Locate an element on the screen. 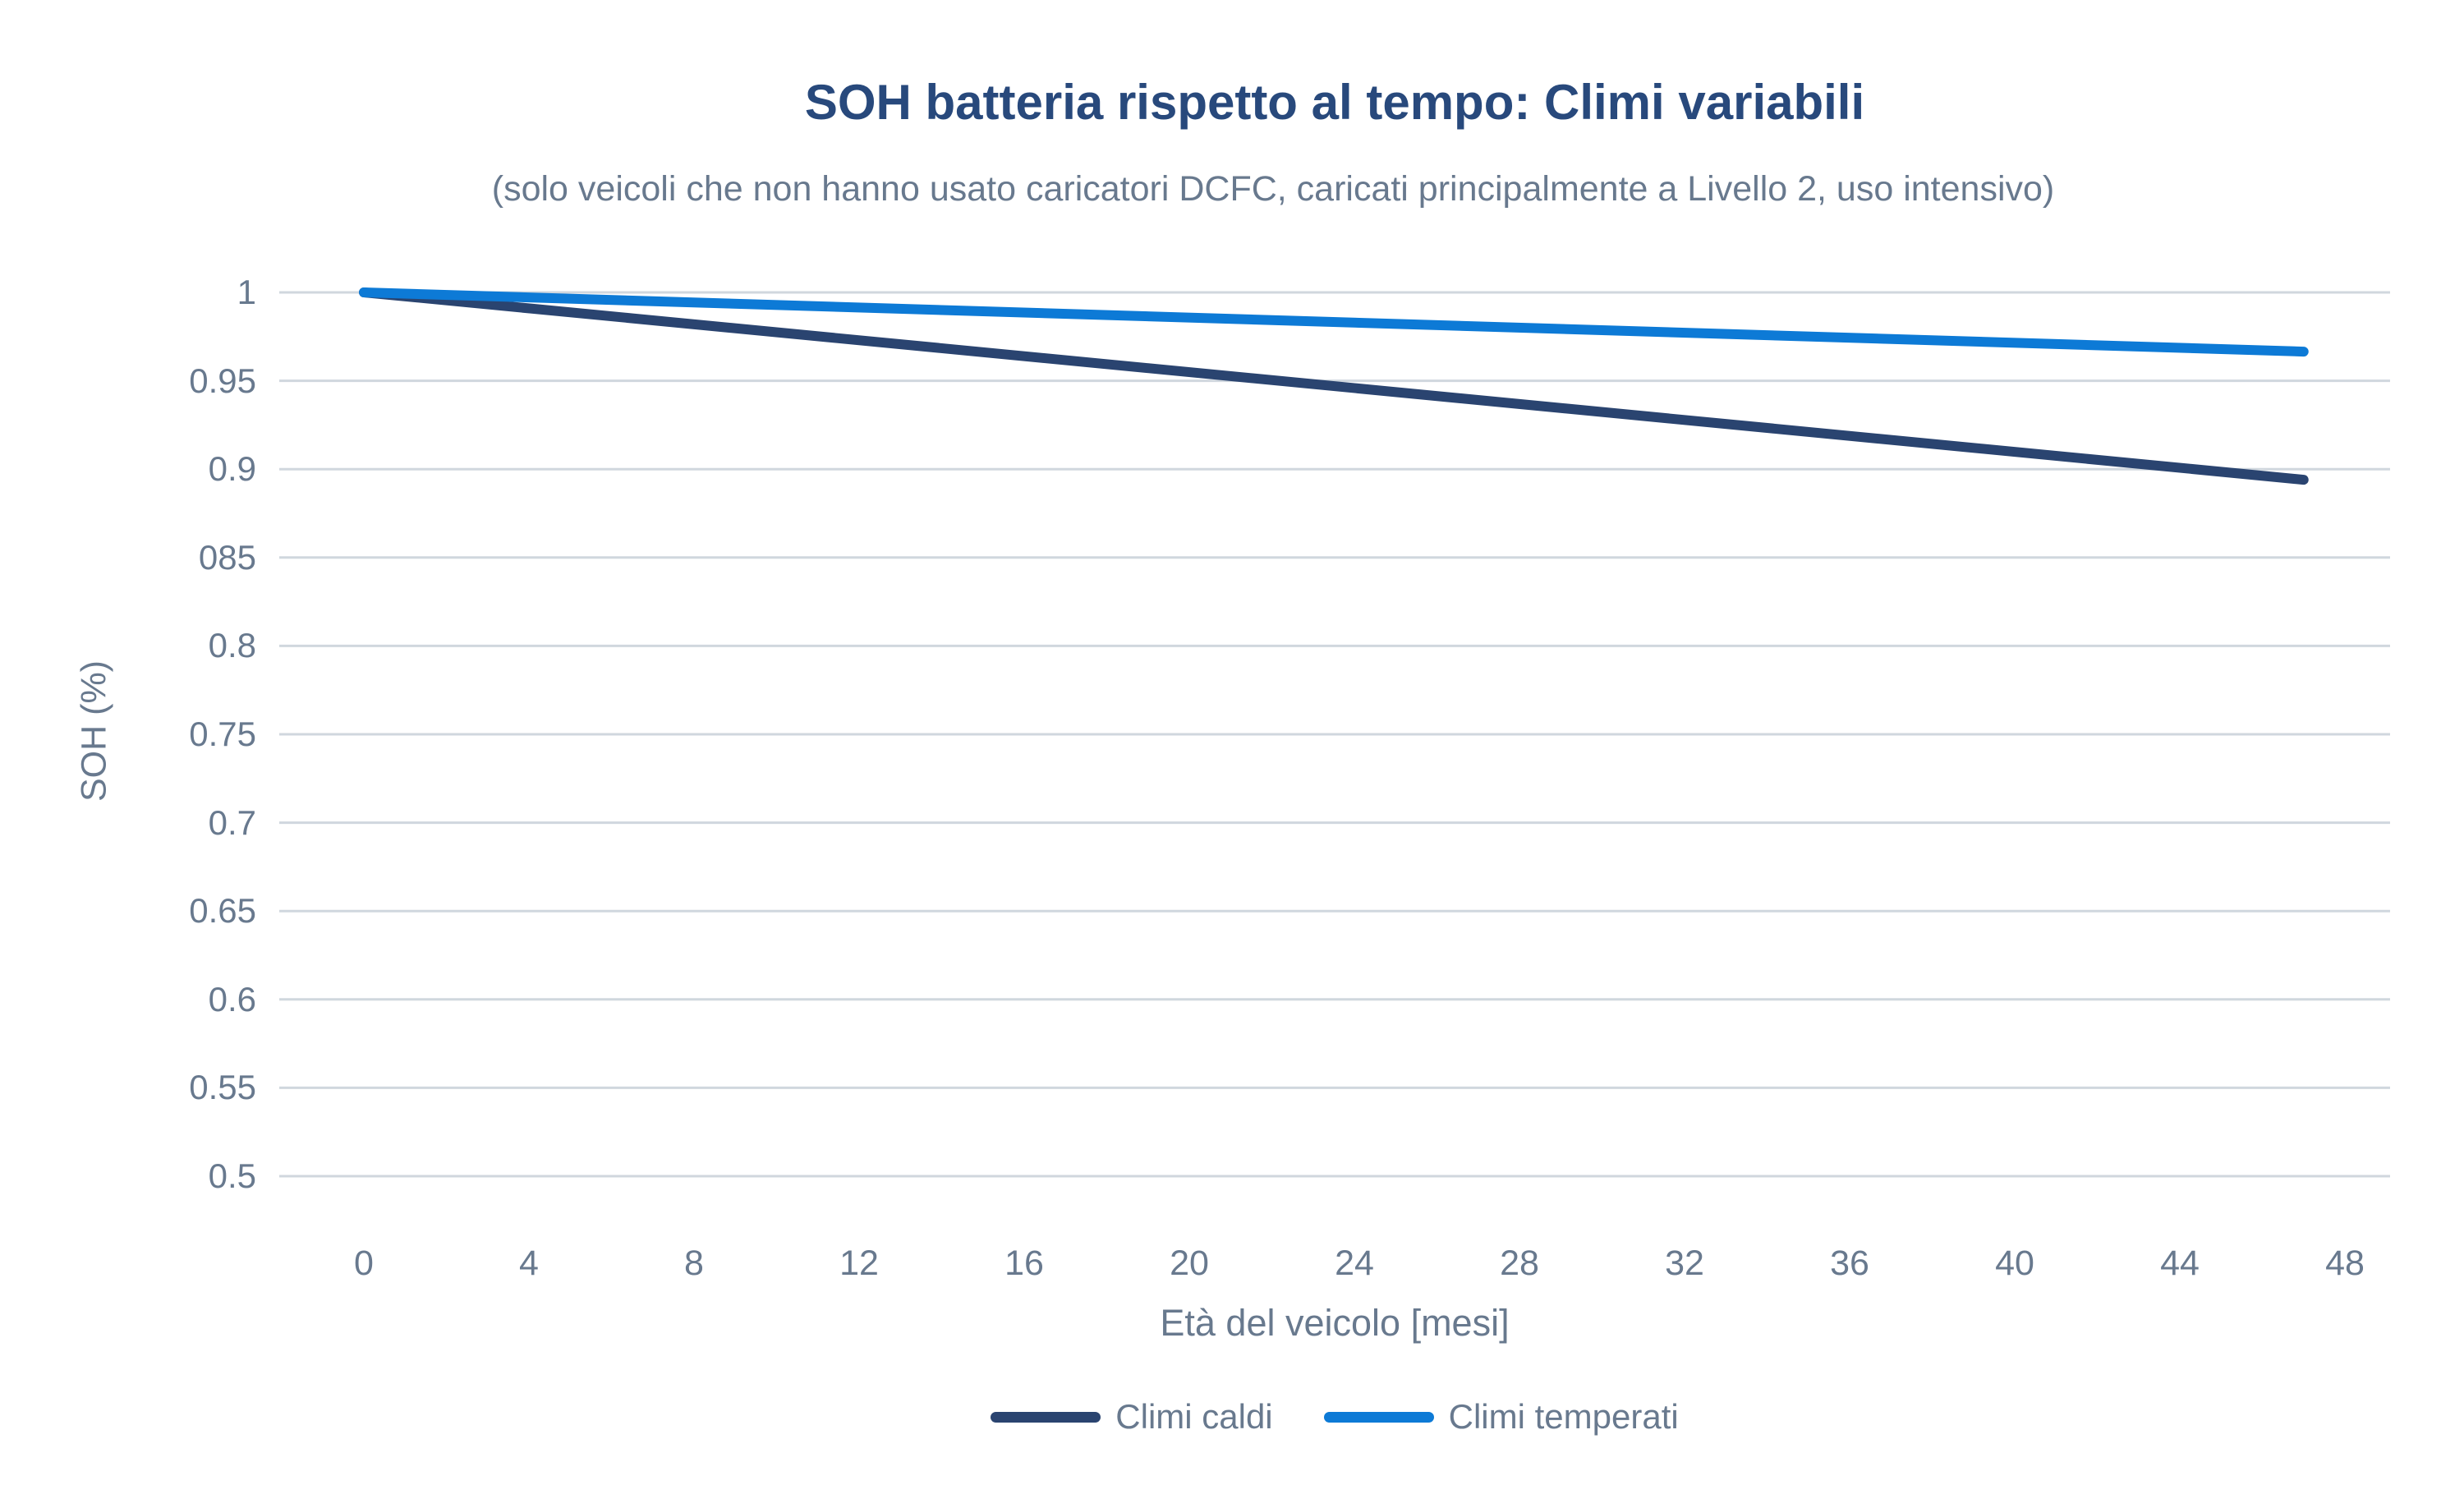 The image size is (2464, 1508). x-tick-label: 28 is located at coordinates (1519, 1263).